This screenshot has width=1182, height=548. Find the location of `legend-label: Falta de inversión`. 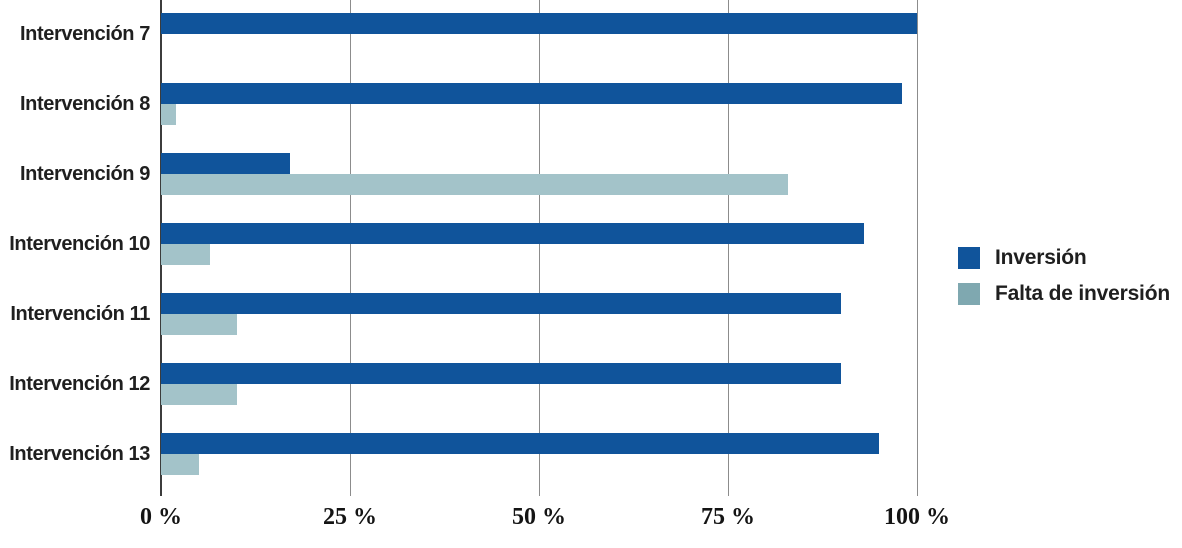

legend-label: Falta de inversión is located at coordinates (1082, 293).